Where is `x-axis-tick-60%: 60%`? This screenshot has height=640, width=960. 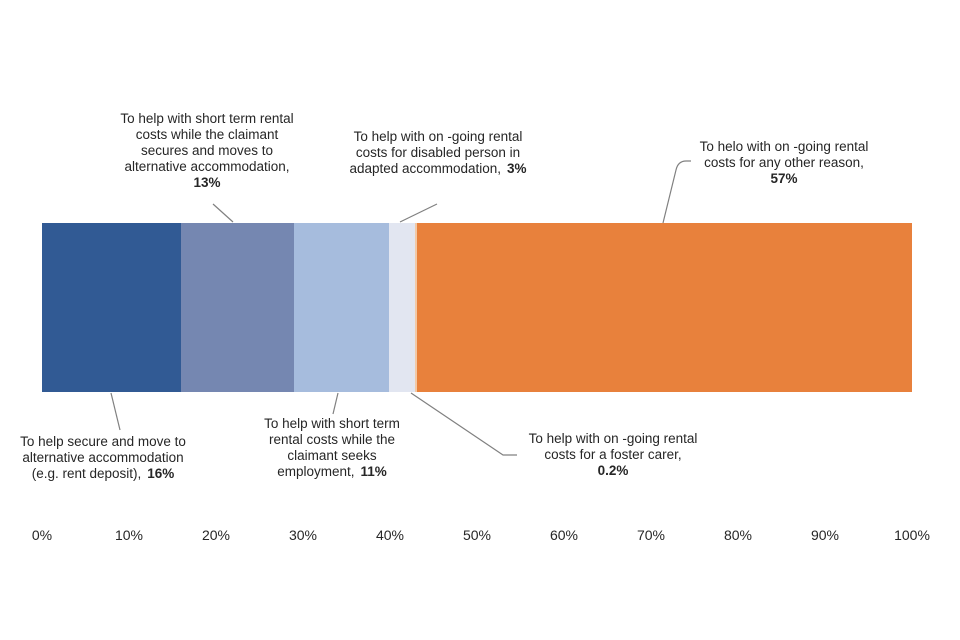 x-axis-tick-60%: 60% is located at coordinates (564, 535).